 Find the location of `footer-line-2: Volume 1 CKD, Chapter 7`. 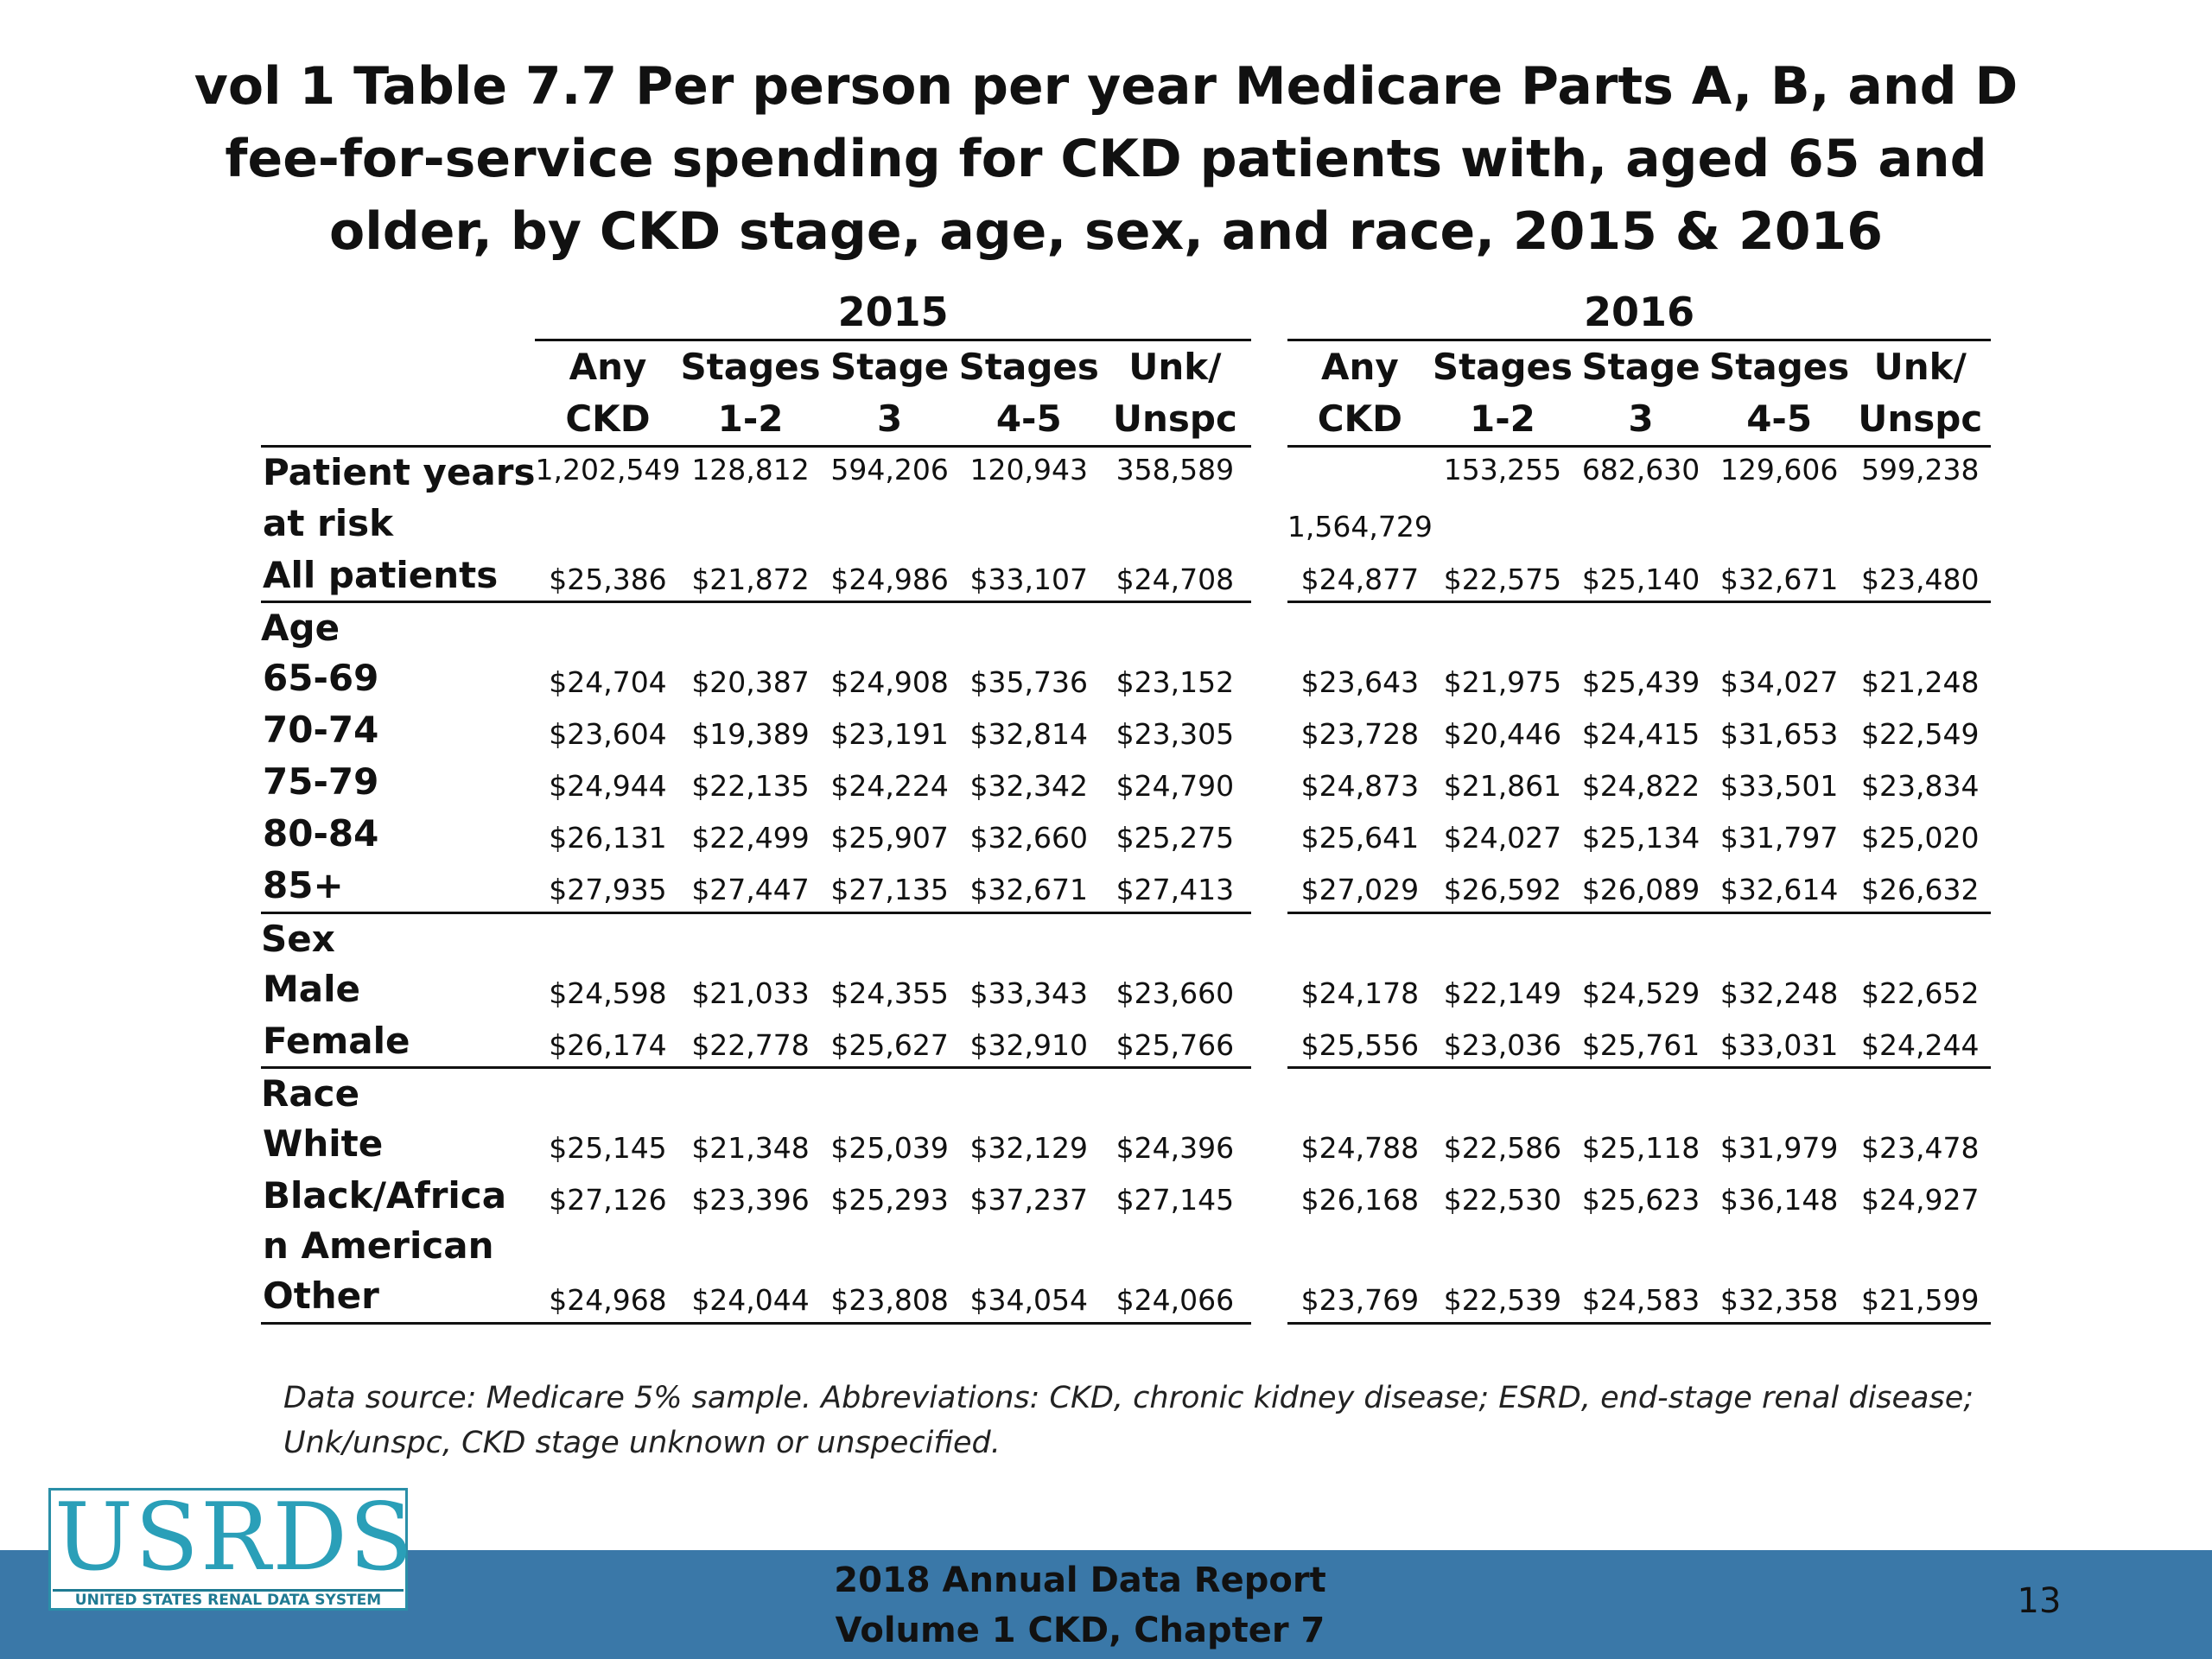

footer-line-2: Volume 1 CKD, Chapter 7 is located at coordinates (1080, 1630).